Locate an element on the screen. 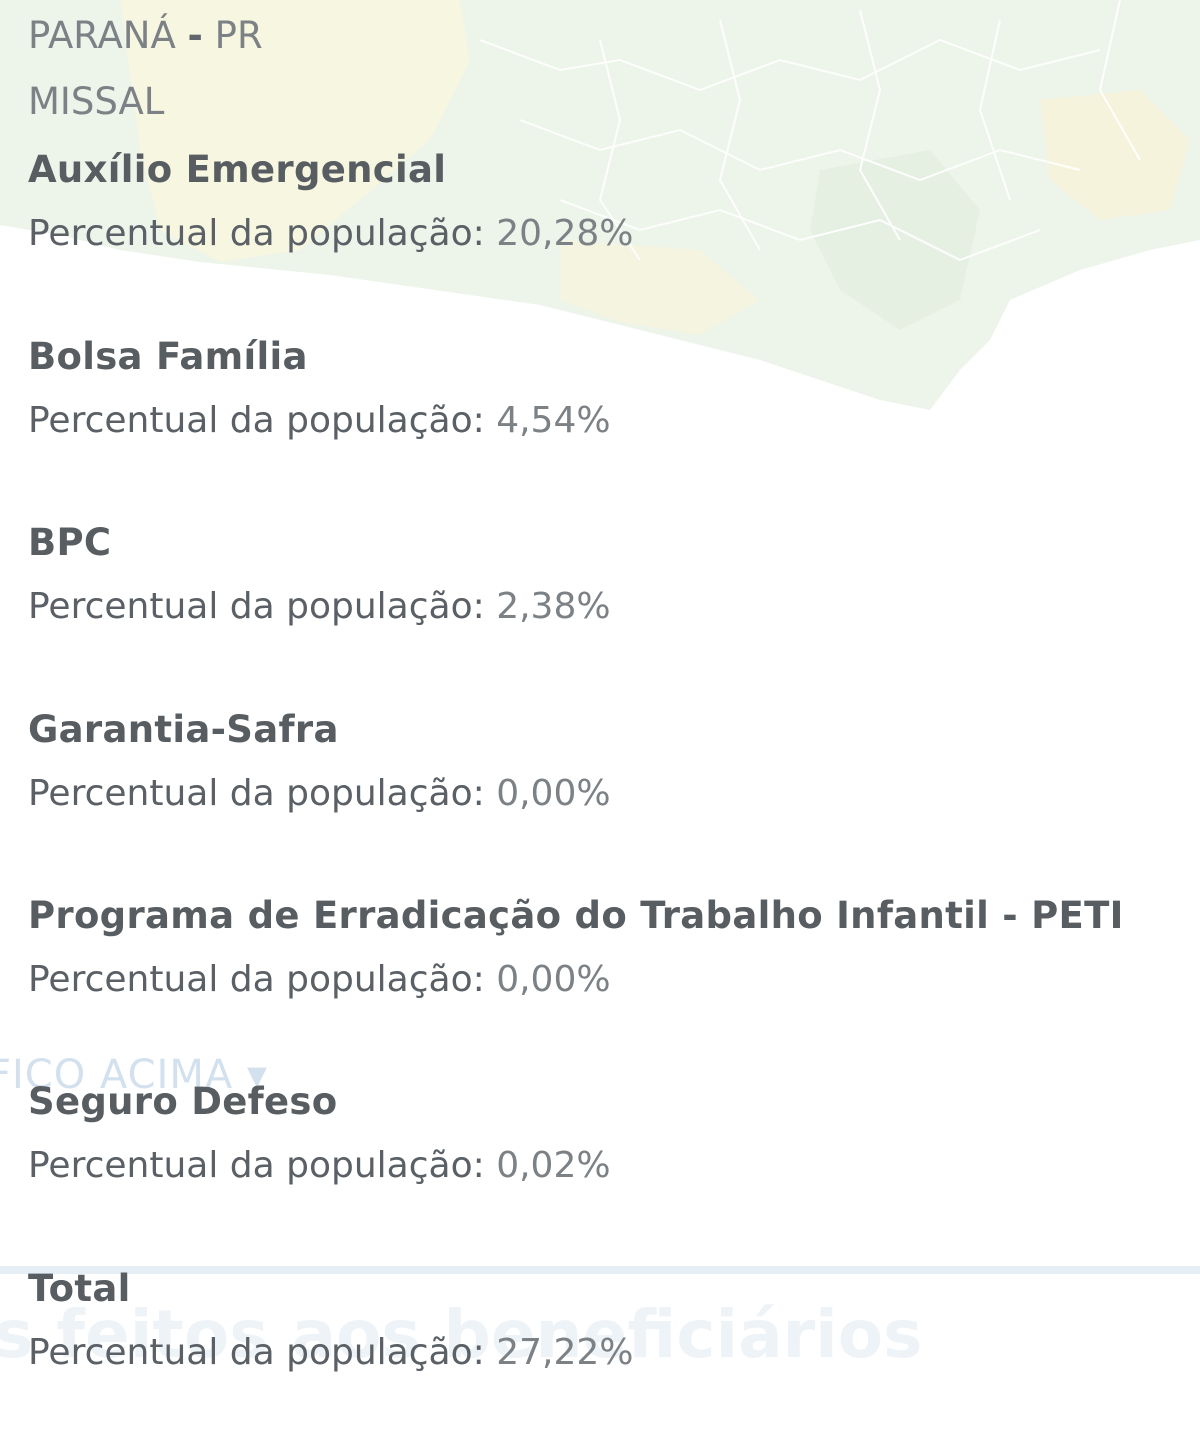 The width and height of the screenshot is (1200, 1450). program-percent-row: Percentual da população: 4,54% is located at coordinates (608, 421).